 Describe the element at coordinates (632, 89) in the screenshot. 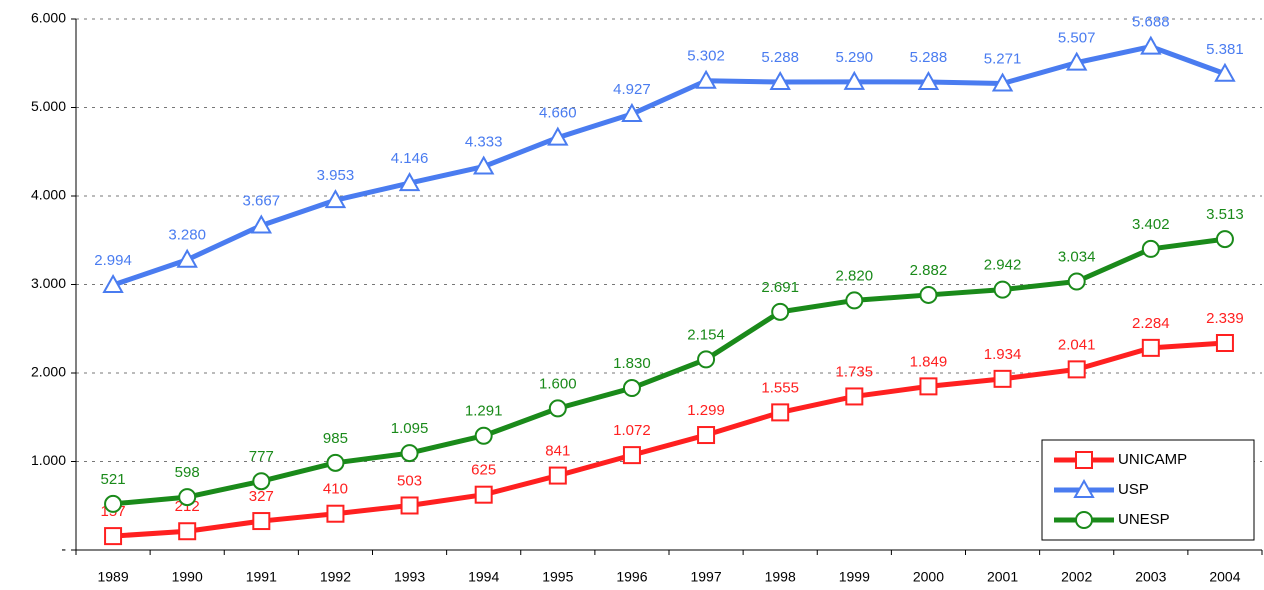

I see `data-label: 4.927` at that location.